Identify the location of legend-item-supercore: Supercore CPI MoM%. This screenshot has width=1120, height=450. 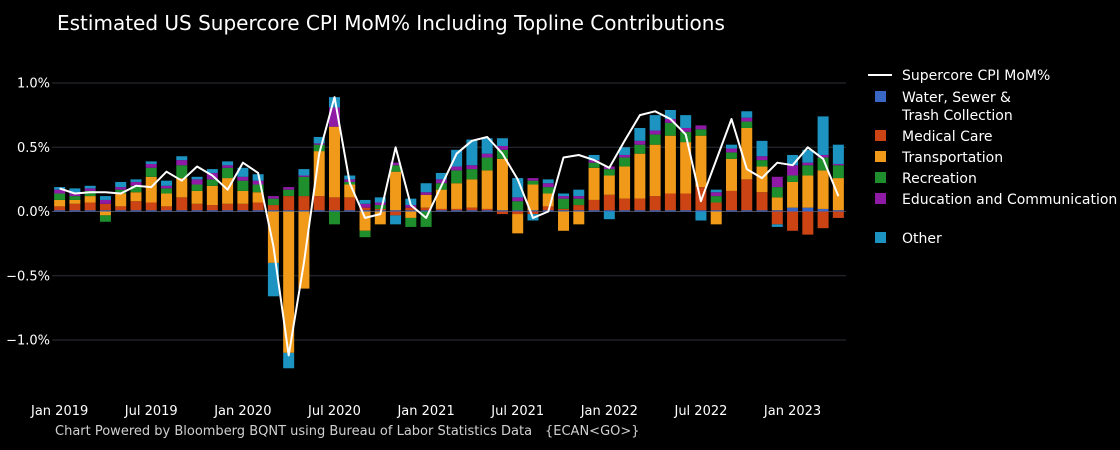
(959, 76).